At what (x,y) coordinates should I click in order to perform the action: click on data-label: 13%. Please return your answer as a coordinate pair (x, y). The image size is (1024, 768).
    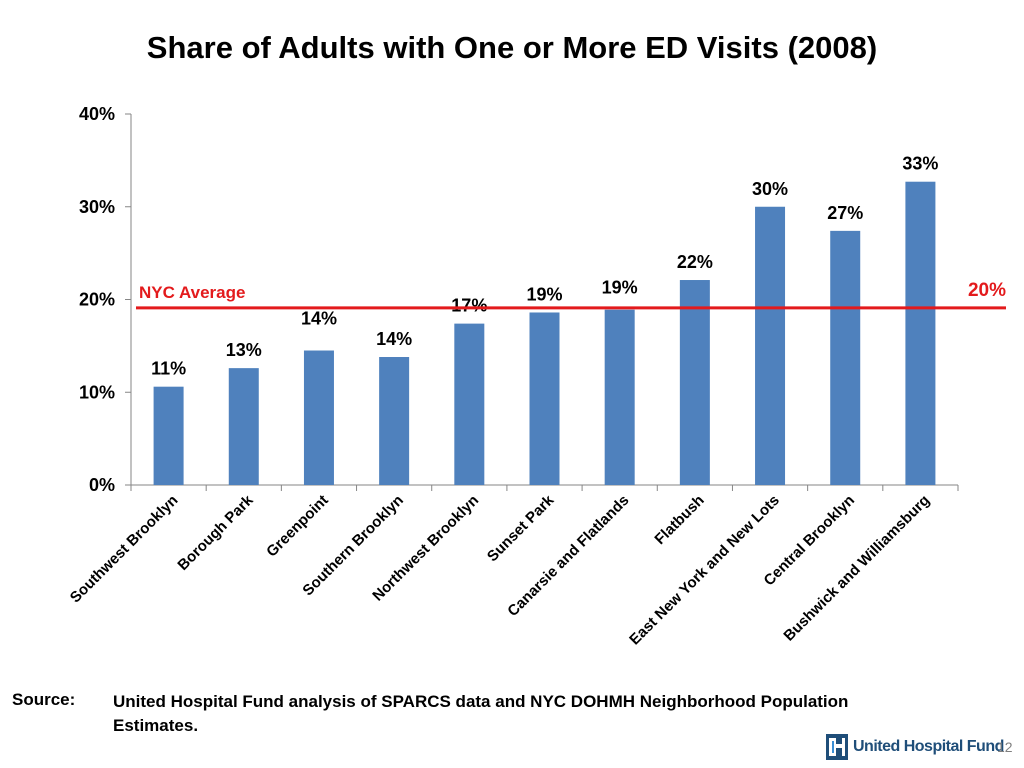
    Looking at the image, I should click on (244, 350).